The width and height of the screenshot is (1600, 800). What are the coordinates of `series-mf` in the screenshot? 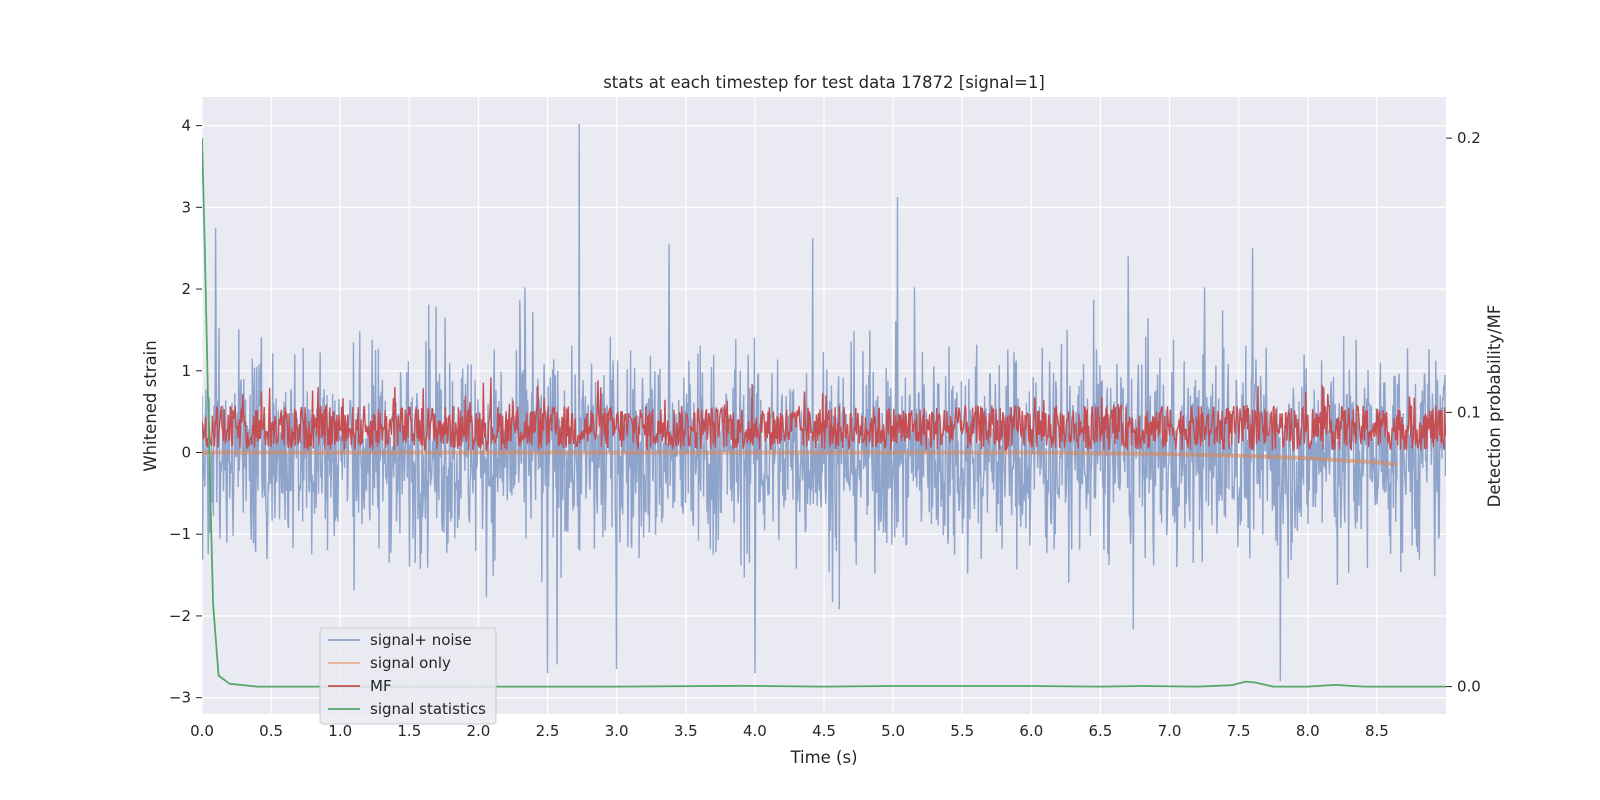 It's located at (824, 415).